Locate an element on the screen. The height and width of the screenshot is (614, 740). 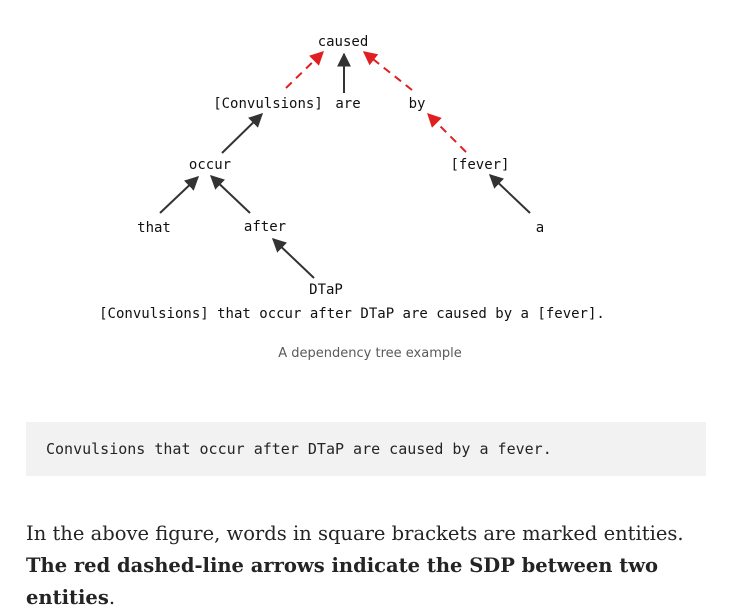
word-after: after is located at coordinates (265, 227).